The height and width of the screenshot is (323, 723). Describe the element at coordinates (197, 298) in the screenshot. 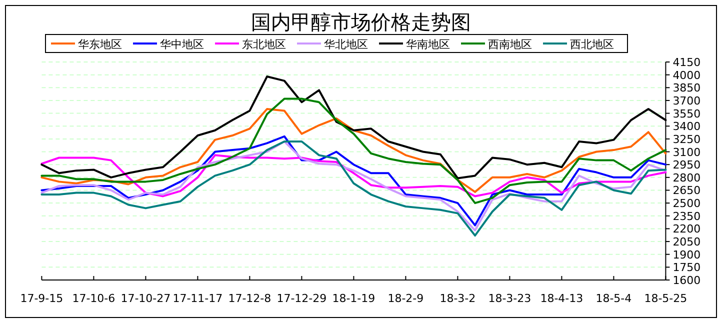

I see `x-tick-label: 17-11-17` at that location.